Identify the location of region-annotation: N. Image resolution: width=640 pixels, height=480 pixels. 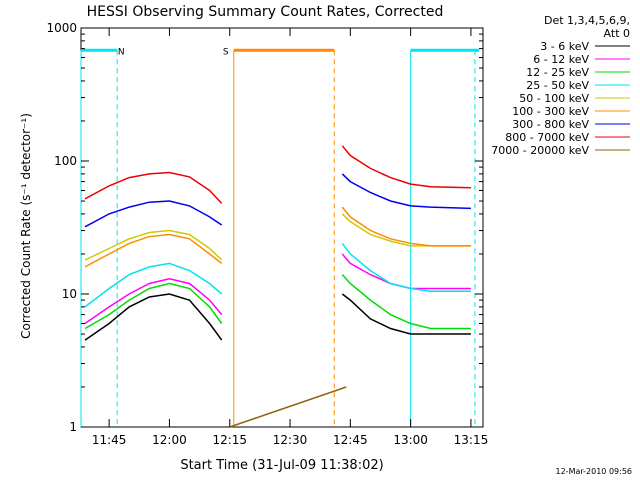
(121, 52).